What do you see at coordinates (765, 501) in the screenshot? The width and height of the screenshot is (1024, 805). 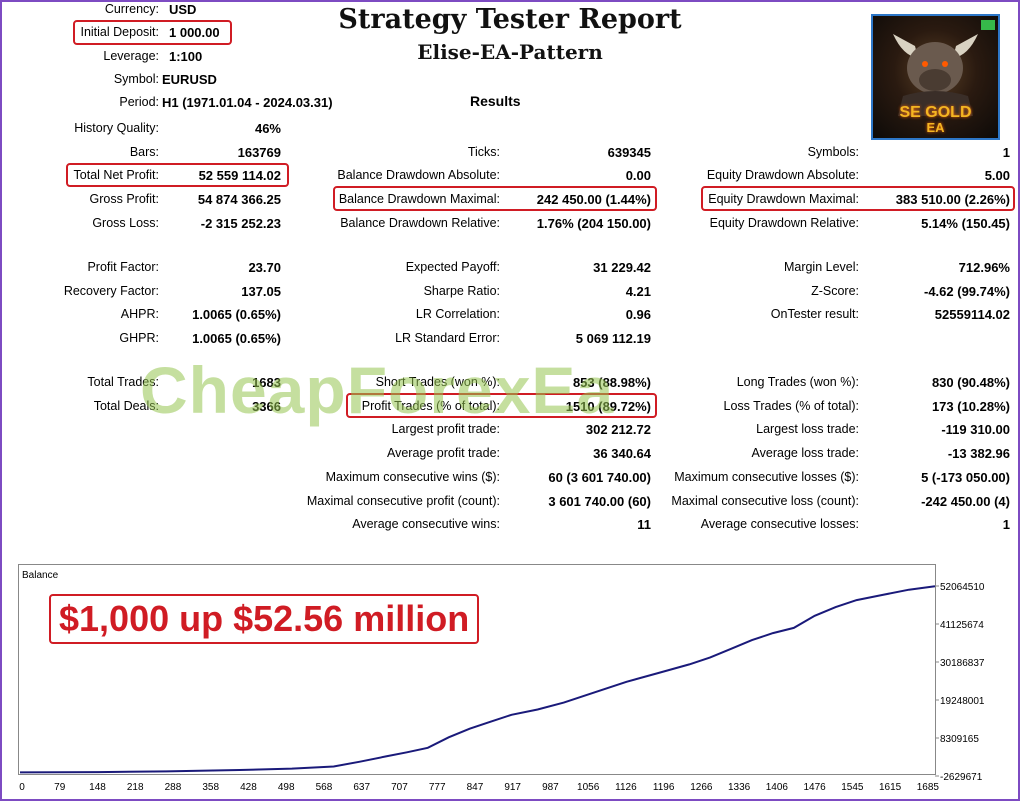 I see `maximal-consecutive-loss-label: Maximal consecutive loss (count):` at bounding box center [765, 501].